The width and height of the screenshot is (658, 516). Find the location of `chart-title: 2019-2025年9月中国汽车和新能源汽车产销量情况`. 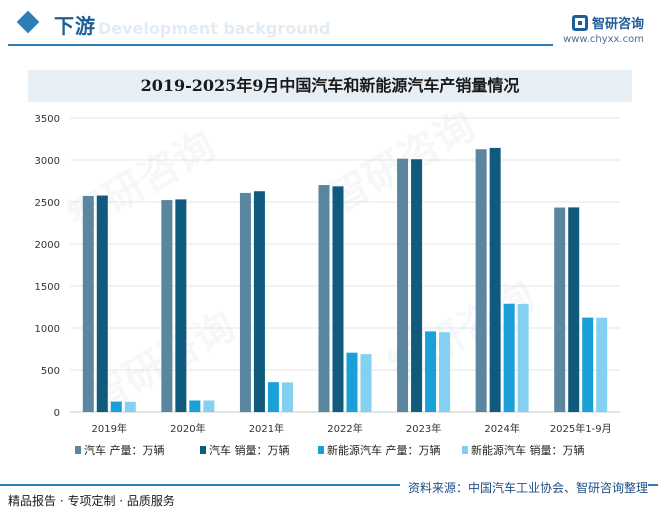

chart-title: 2019-2025年9月中国汽车和新能源汽车产销量情况 is located at coordinates (330, 85).